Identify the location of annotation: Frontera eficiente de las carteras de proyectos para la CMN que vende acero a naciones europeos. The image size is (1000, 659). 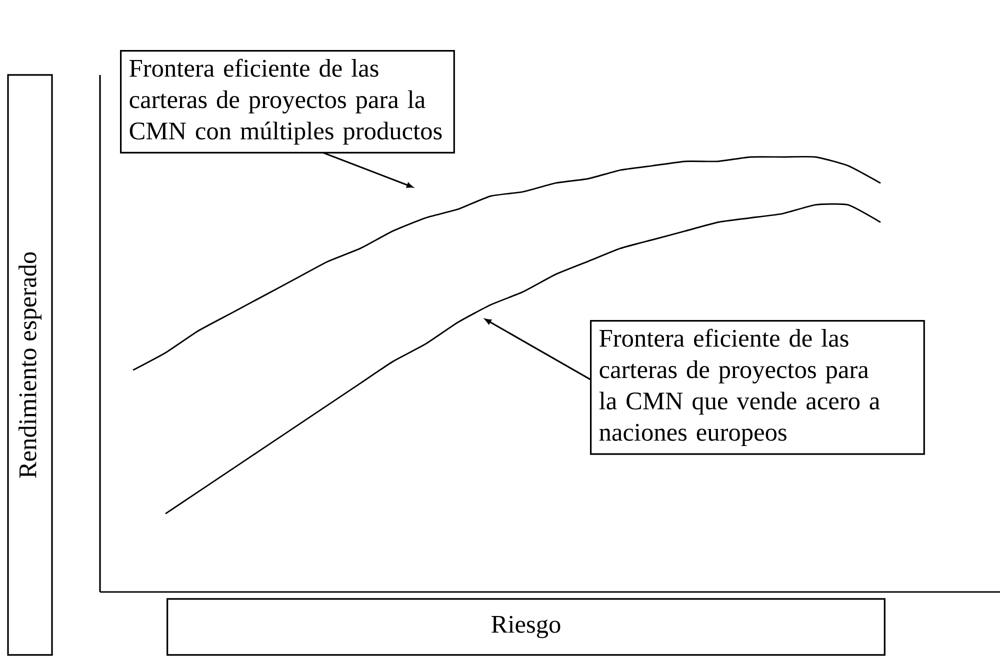
(739, 387).